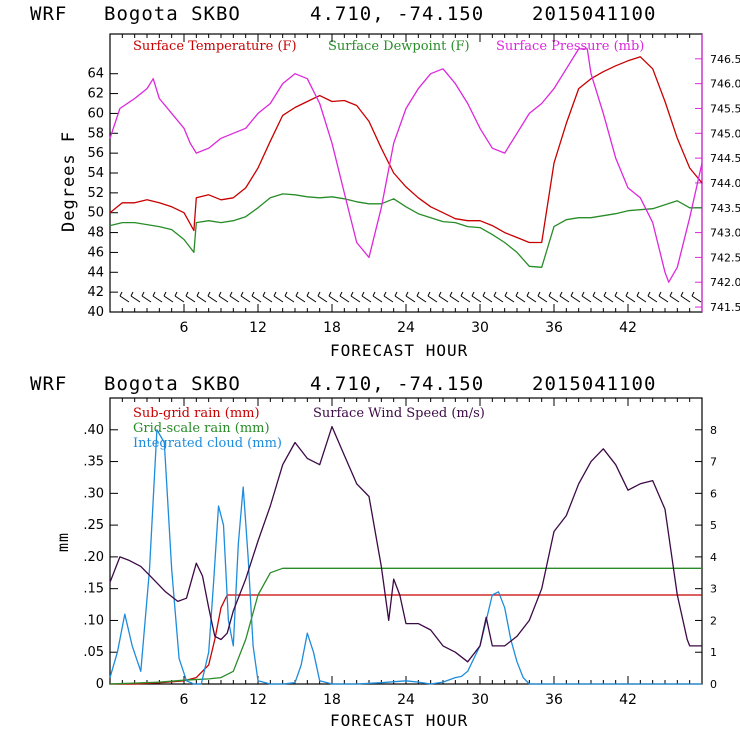  What do you see at coordinates (399, 413) in the screenshot?
I see `legend-wind-speed: Surface Wind Speed (m/s)` at bounding box center [399, 413].